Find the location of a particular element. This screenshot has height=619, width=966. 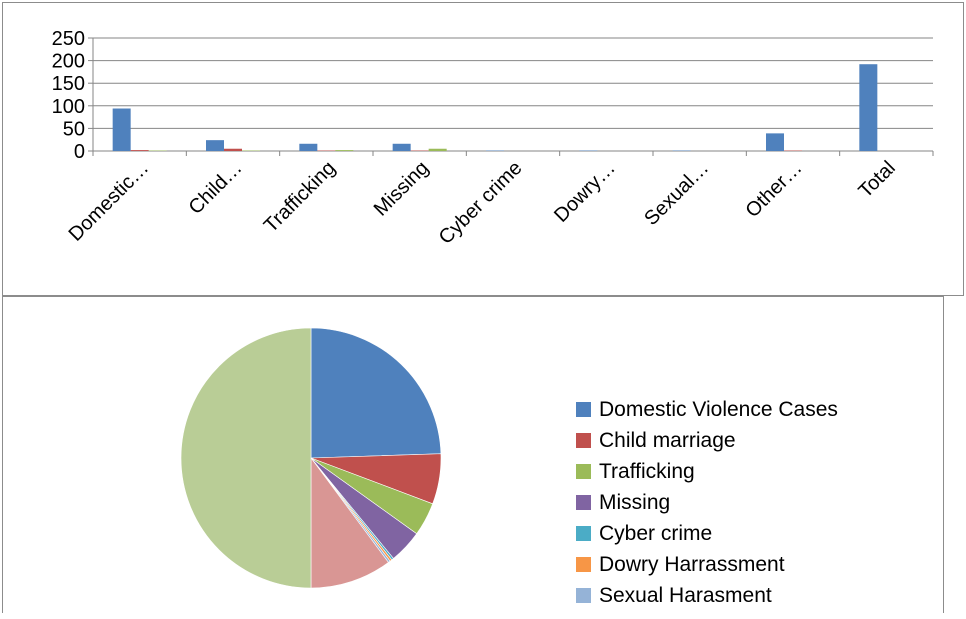

legend-item: Dowry Harrassment is located at coordinates (707, 564).